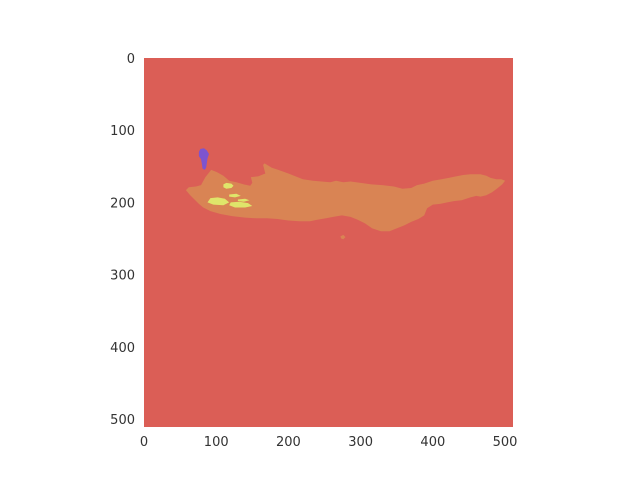  Describe the element at coordinates (288, 442) in the screenshot. I see `x-tick-label: 200` at that location.